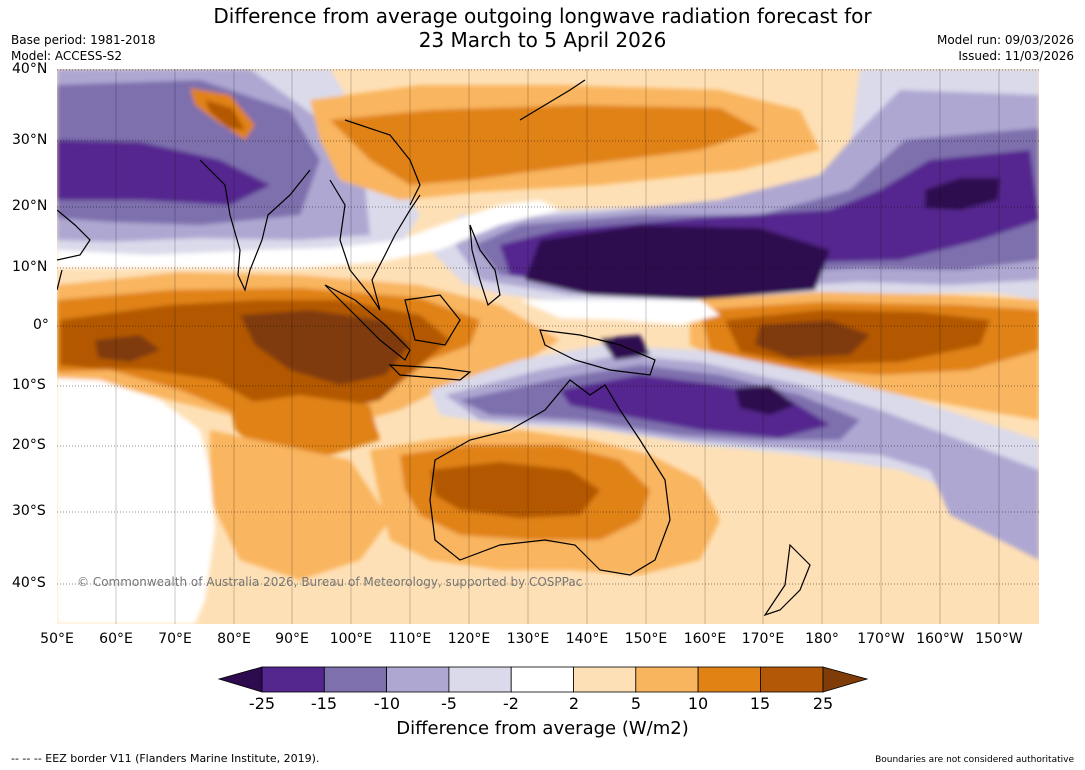 This screenshot has width=1085, height=770. Describe the element at coordinates (29, 385) in the screenshot. I see `lat-label-10s: 10°S` at that location.